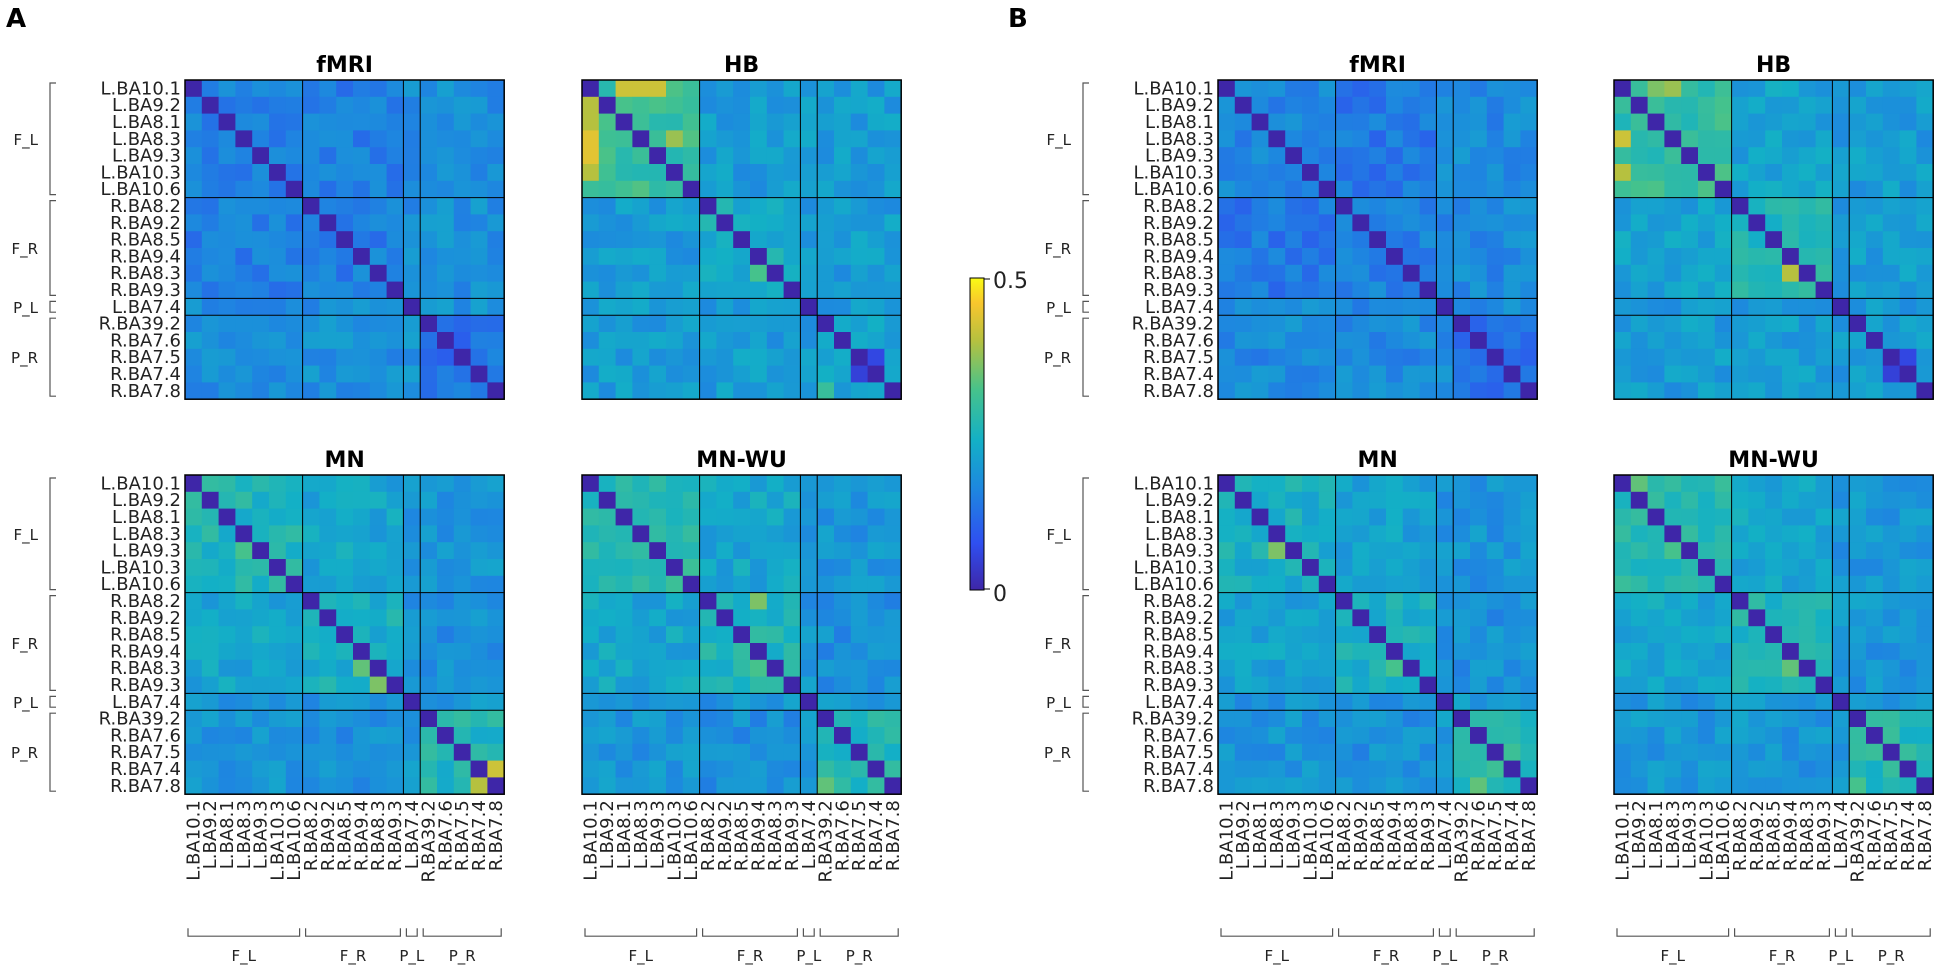 The image size is (1953, 968). I want to click on group-label: F_R, so click(24, 644).